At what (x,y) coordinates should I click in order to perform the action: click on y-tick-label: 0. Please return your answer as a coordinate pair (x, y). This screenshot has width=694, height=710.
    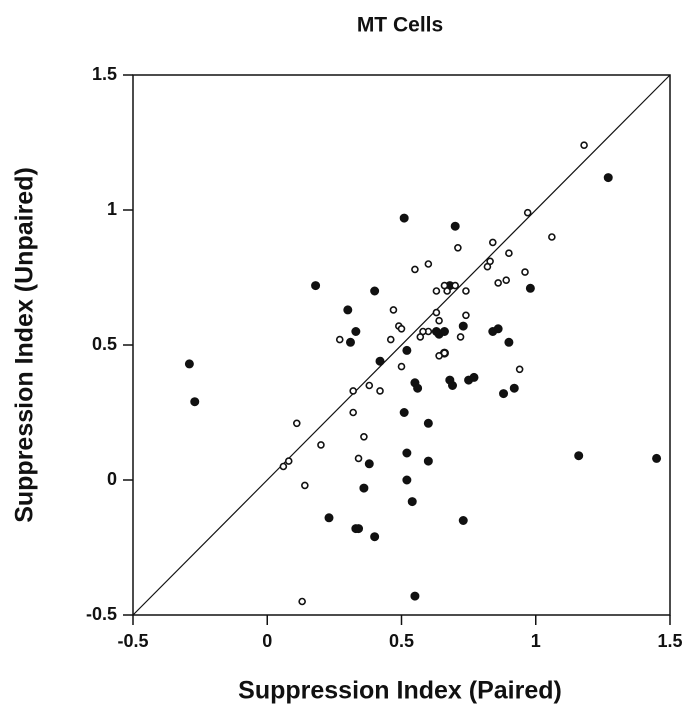
    Looking at the image, I should click on (112, 479).